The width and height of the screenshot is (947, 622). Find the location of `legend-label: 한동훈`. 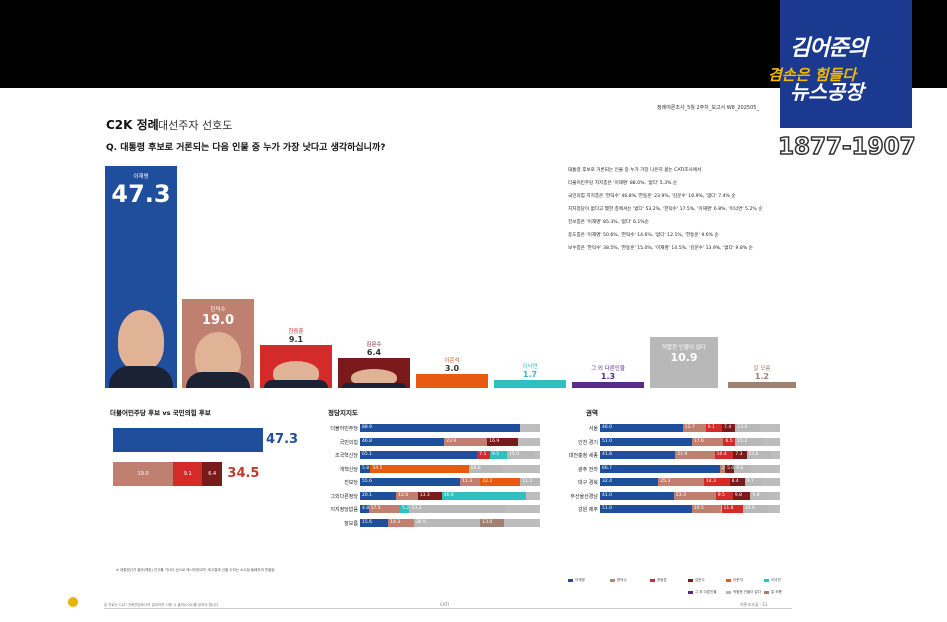

legend-label: 한동훈 is located at coordinates (662, 580).